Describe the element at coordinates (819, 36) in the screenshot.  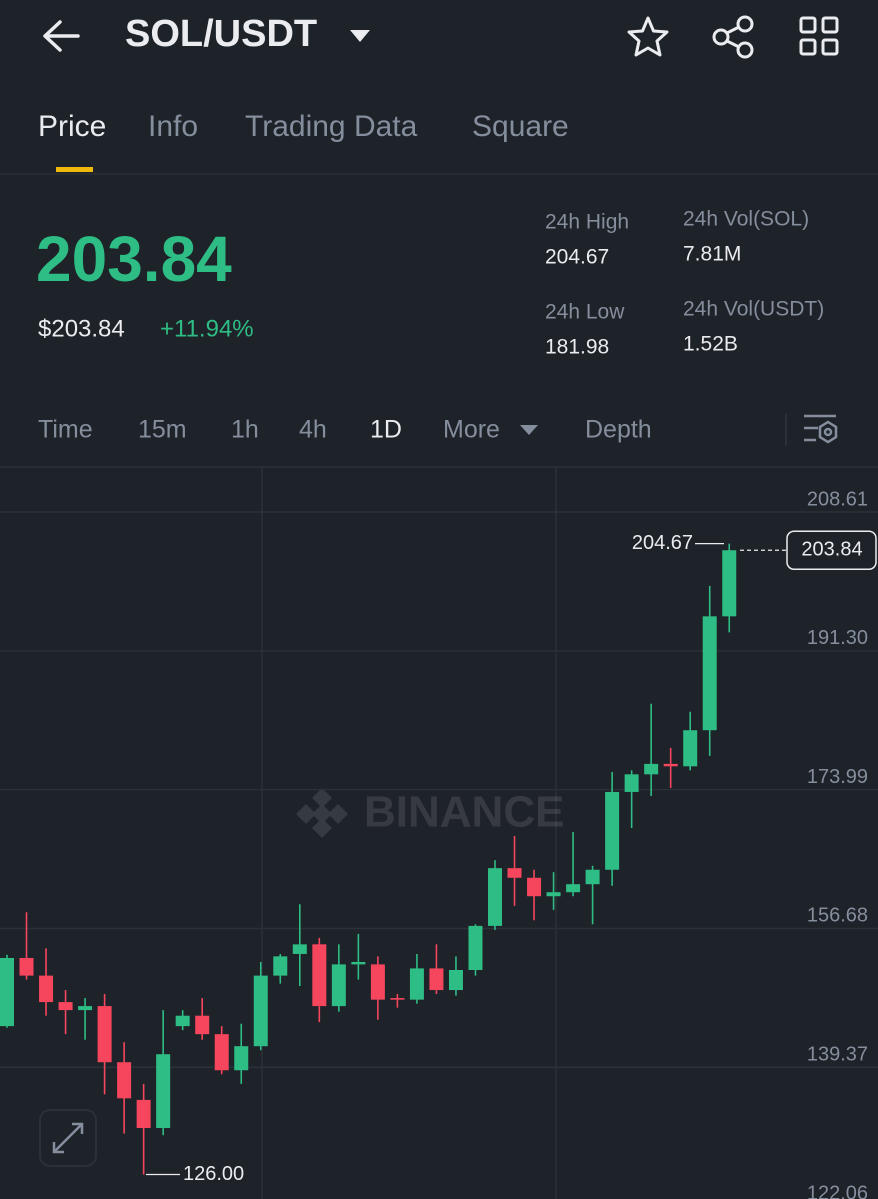
I see `menu-button` at that location.